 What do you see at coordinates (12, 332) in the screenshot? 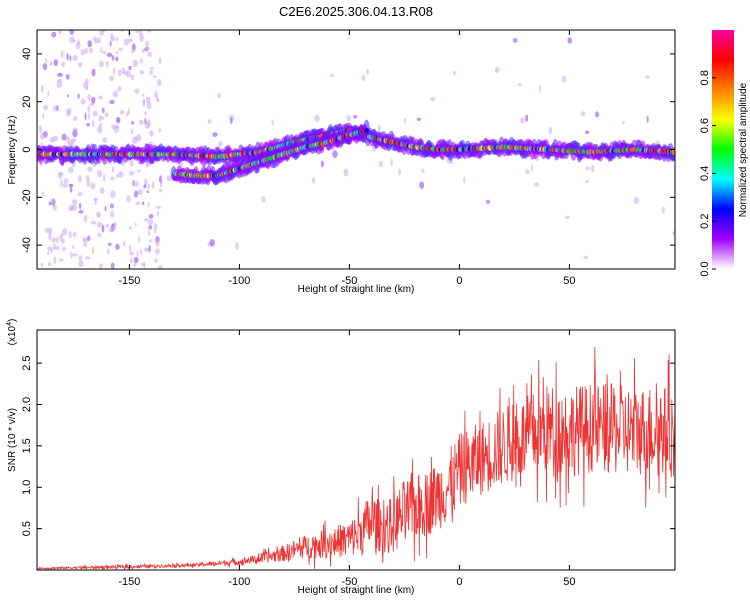
I see `snr-y-multiplier: (x104)` at bounding box center [12, 332].